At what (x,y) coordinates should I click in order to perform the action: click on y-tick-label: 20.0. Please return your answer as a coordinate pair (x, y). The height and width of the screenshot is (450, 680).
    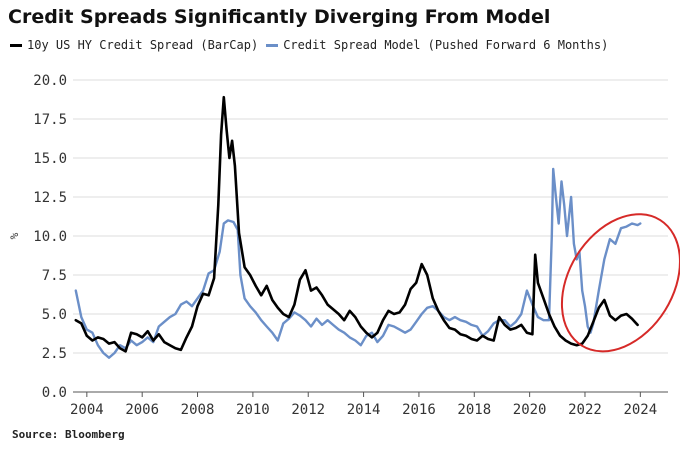
    Looking at the image, I should click on (50, 81).